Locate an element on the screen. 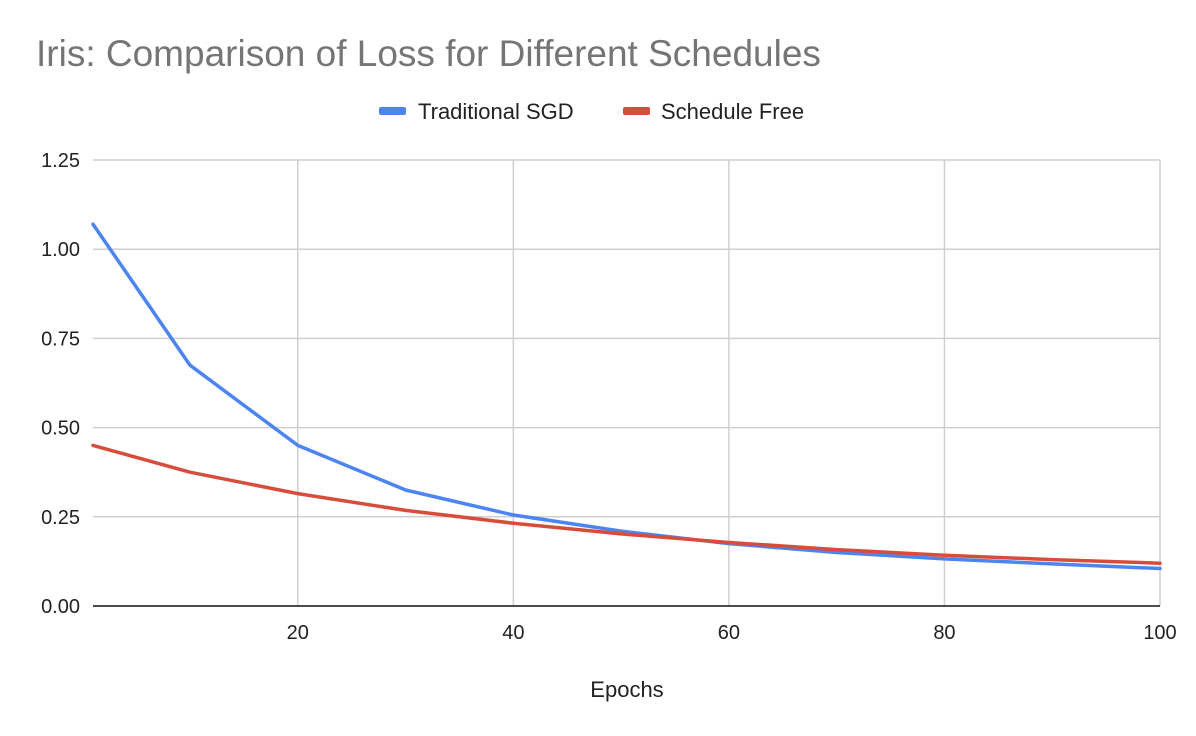  legend-swatch-traditional-sgd is located at coordinates (392, 111).